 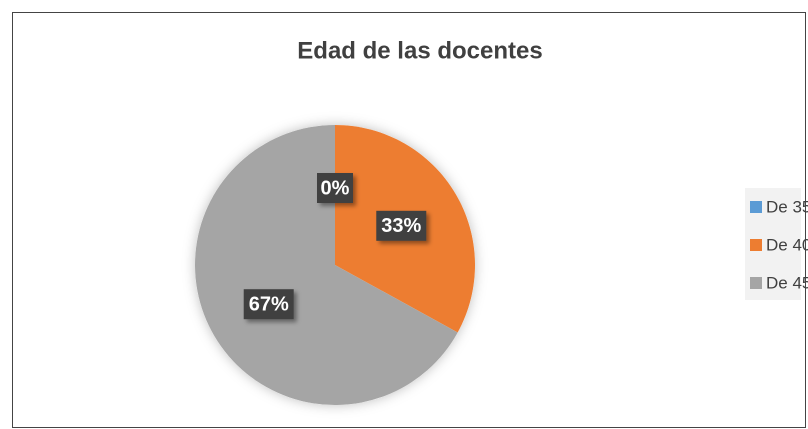 What do you see at coordinates (419, 50) in the screenshot?
I see `chart-title: Edad de las docentes` at bounding box center [419, 50].